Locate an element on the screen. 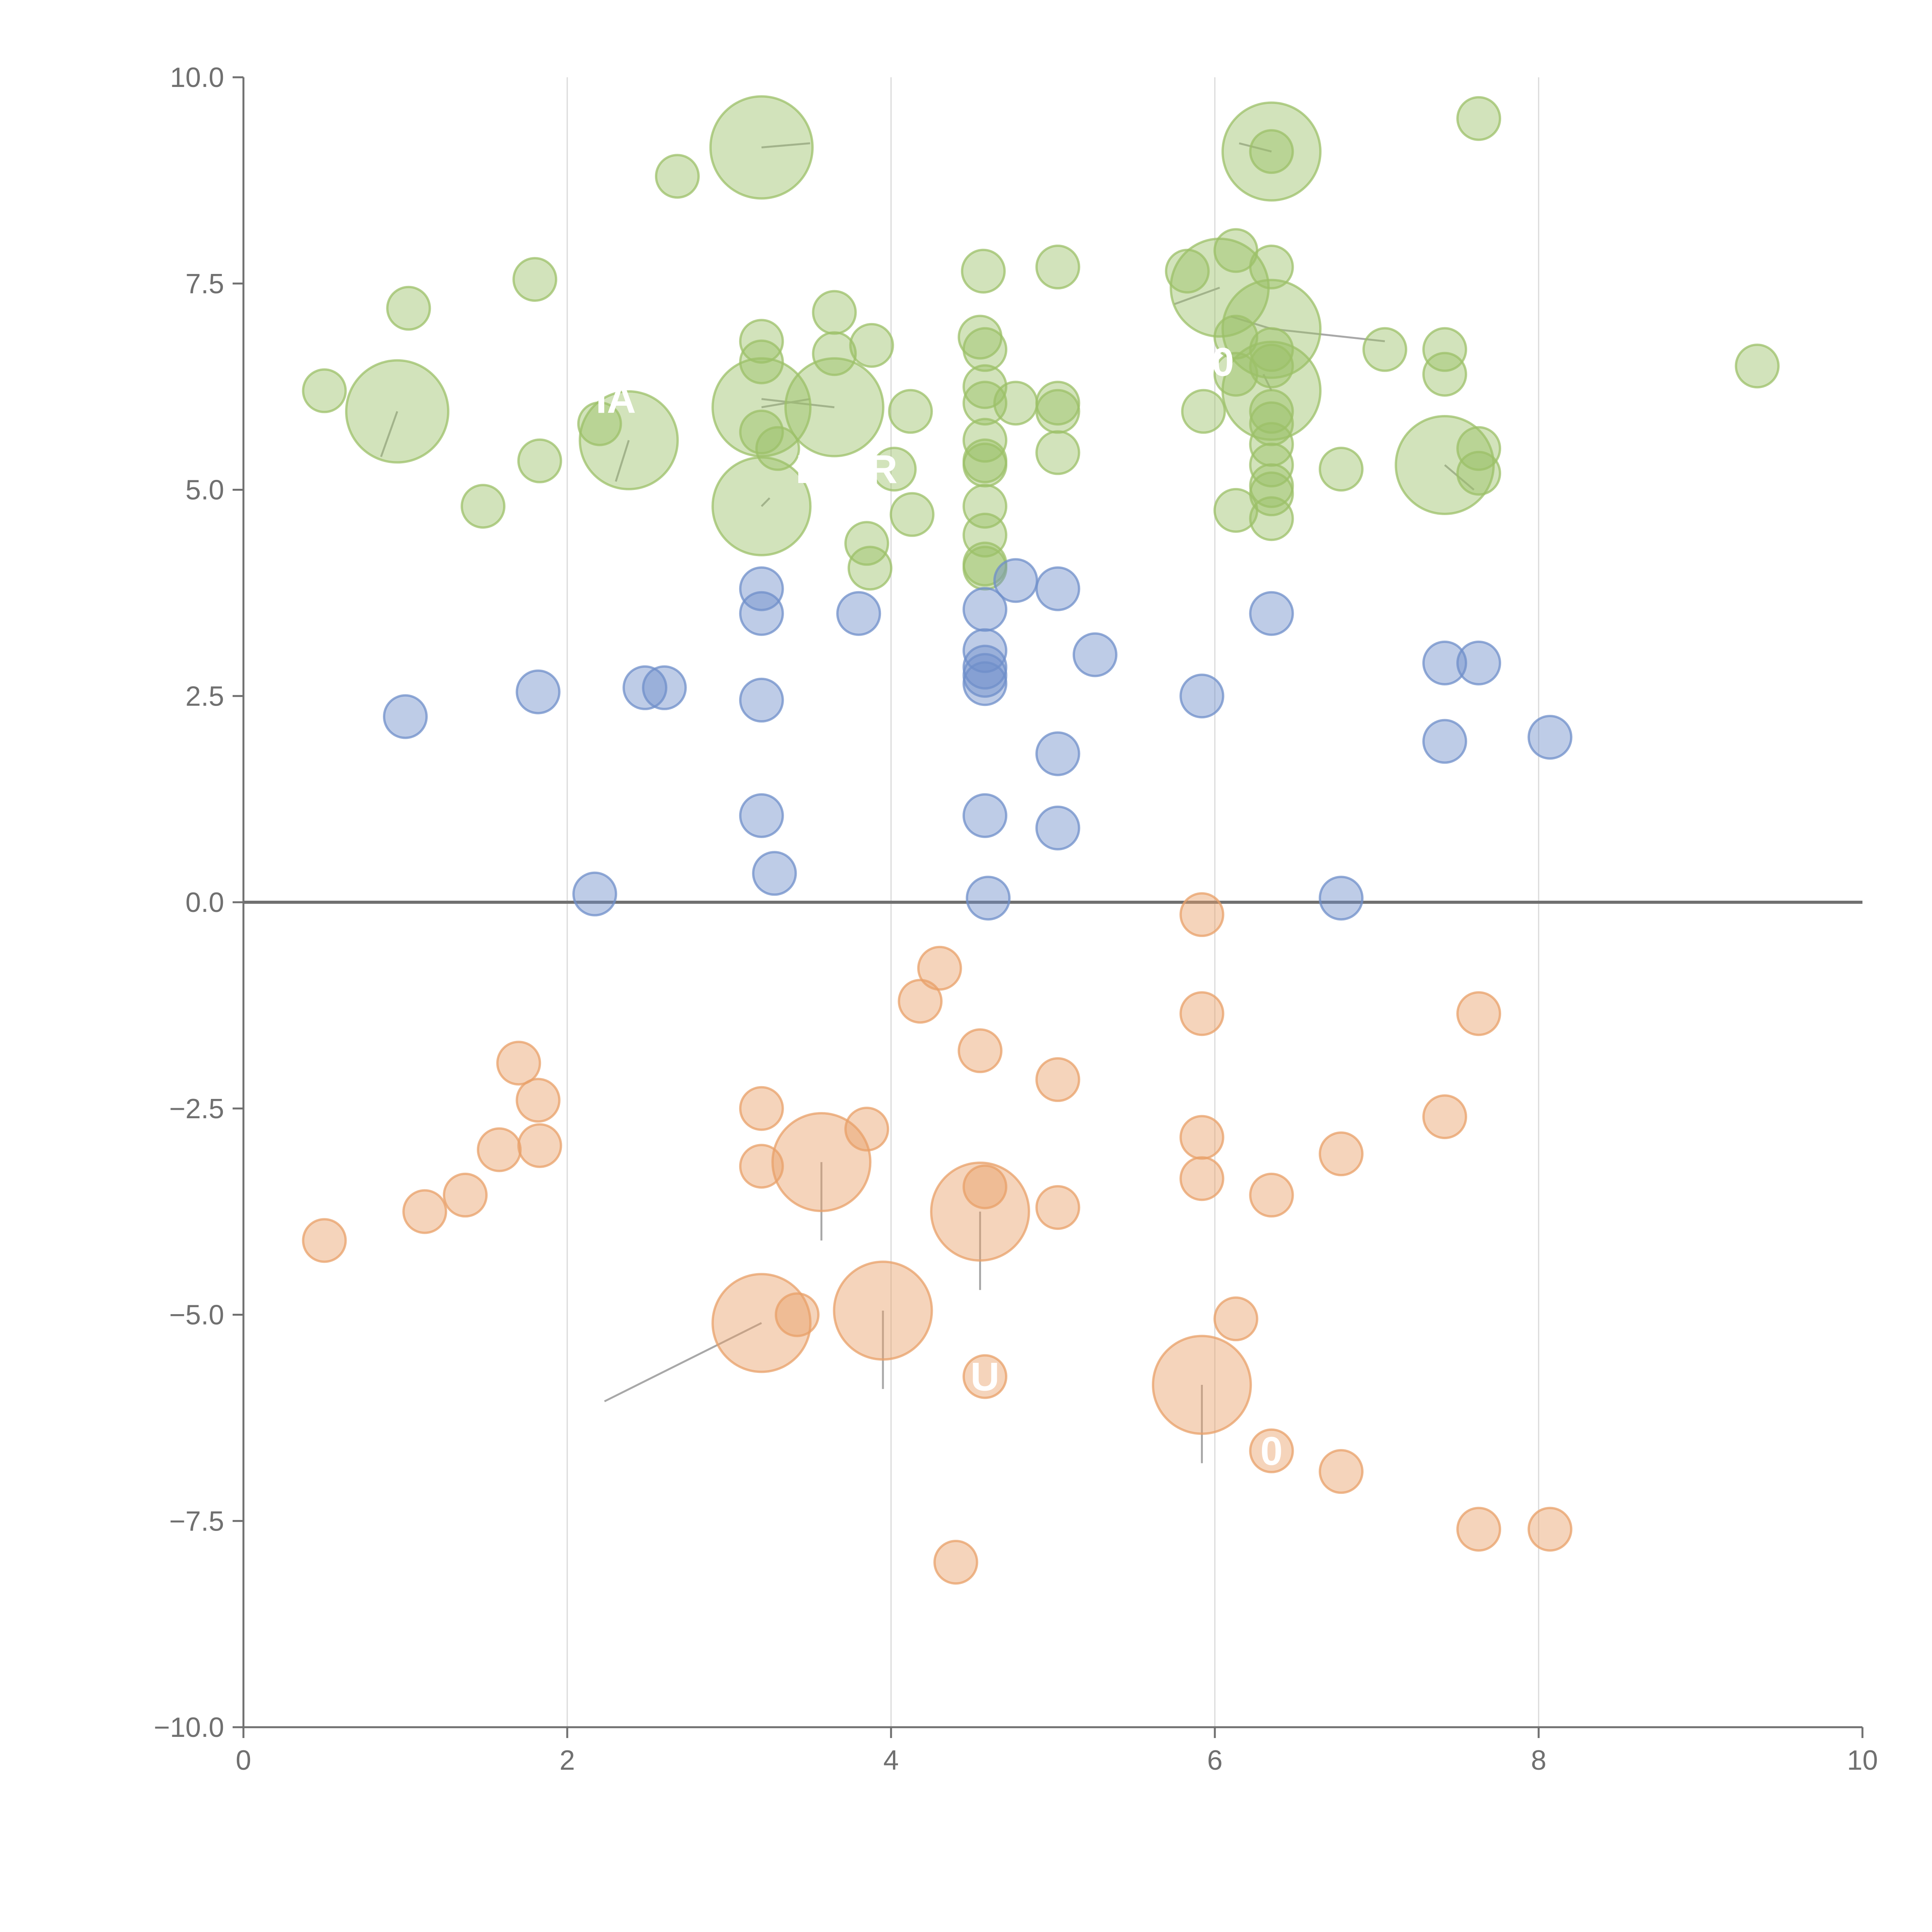 Image resolution: width=1932 pixels, height=1932 pixels. y-tick-label-6: 5.0 is located at coordinates (205, 491).